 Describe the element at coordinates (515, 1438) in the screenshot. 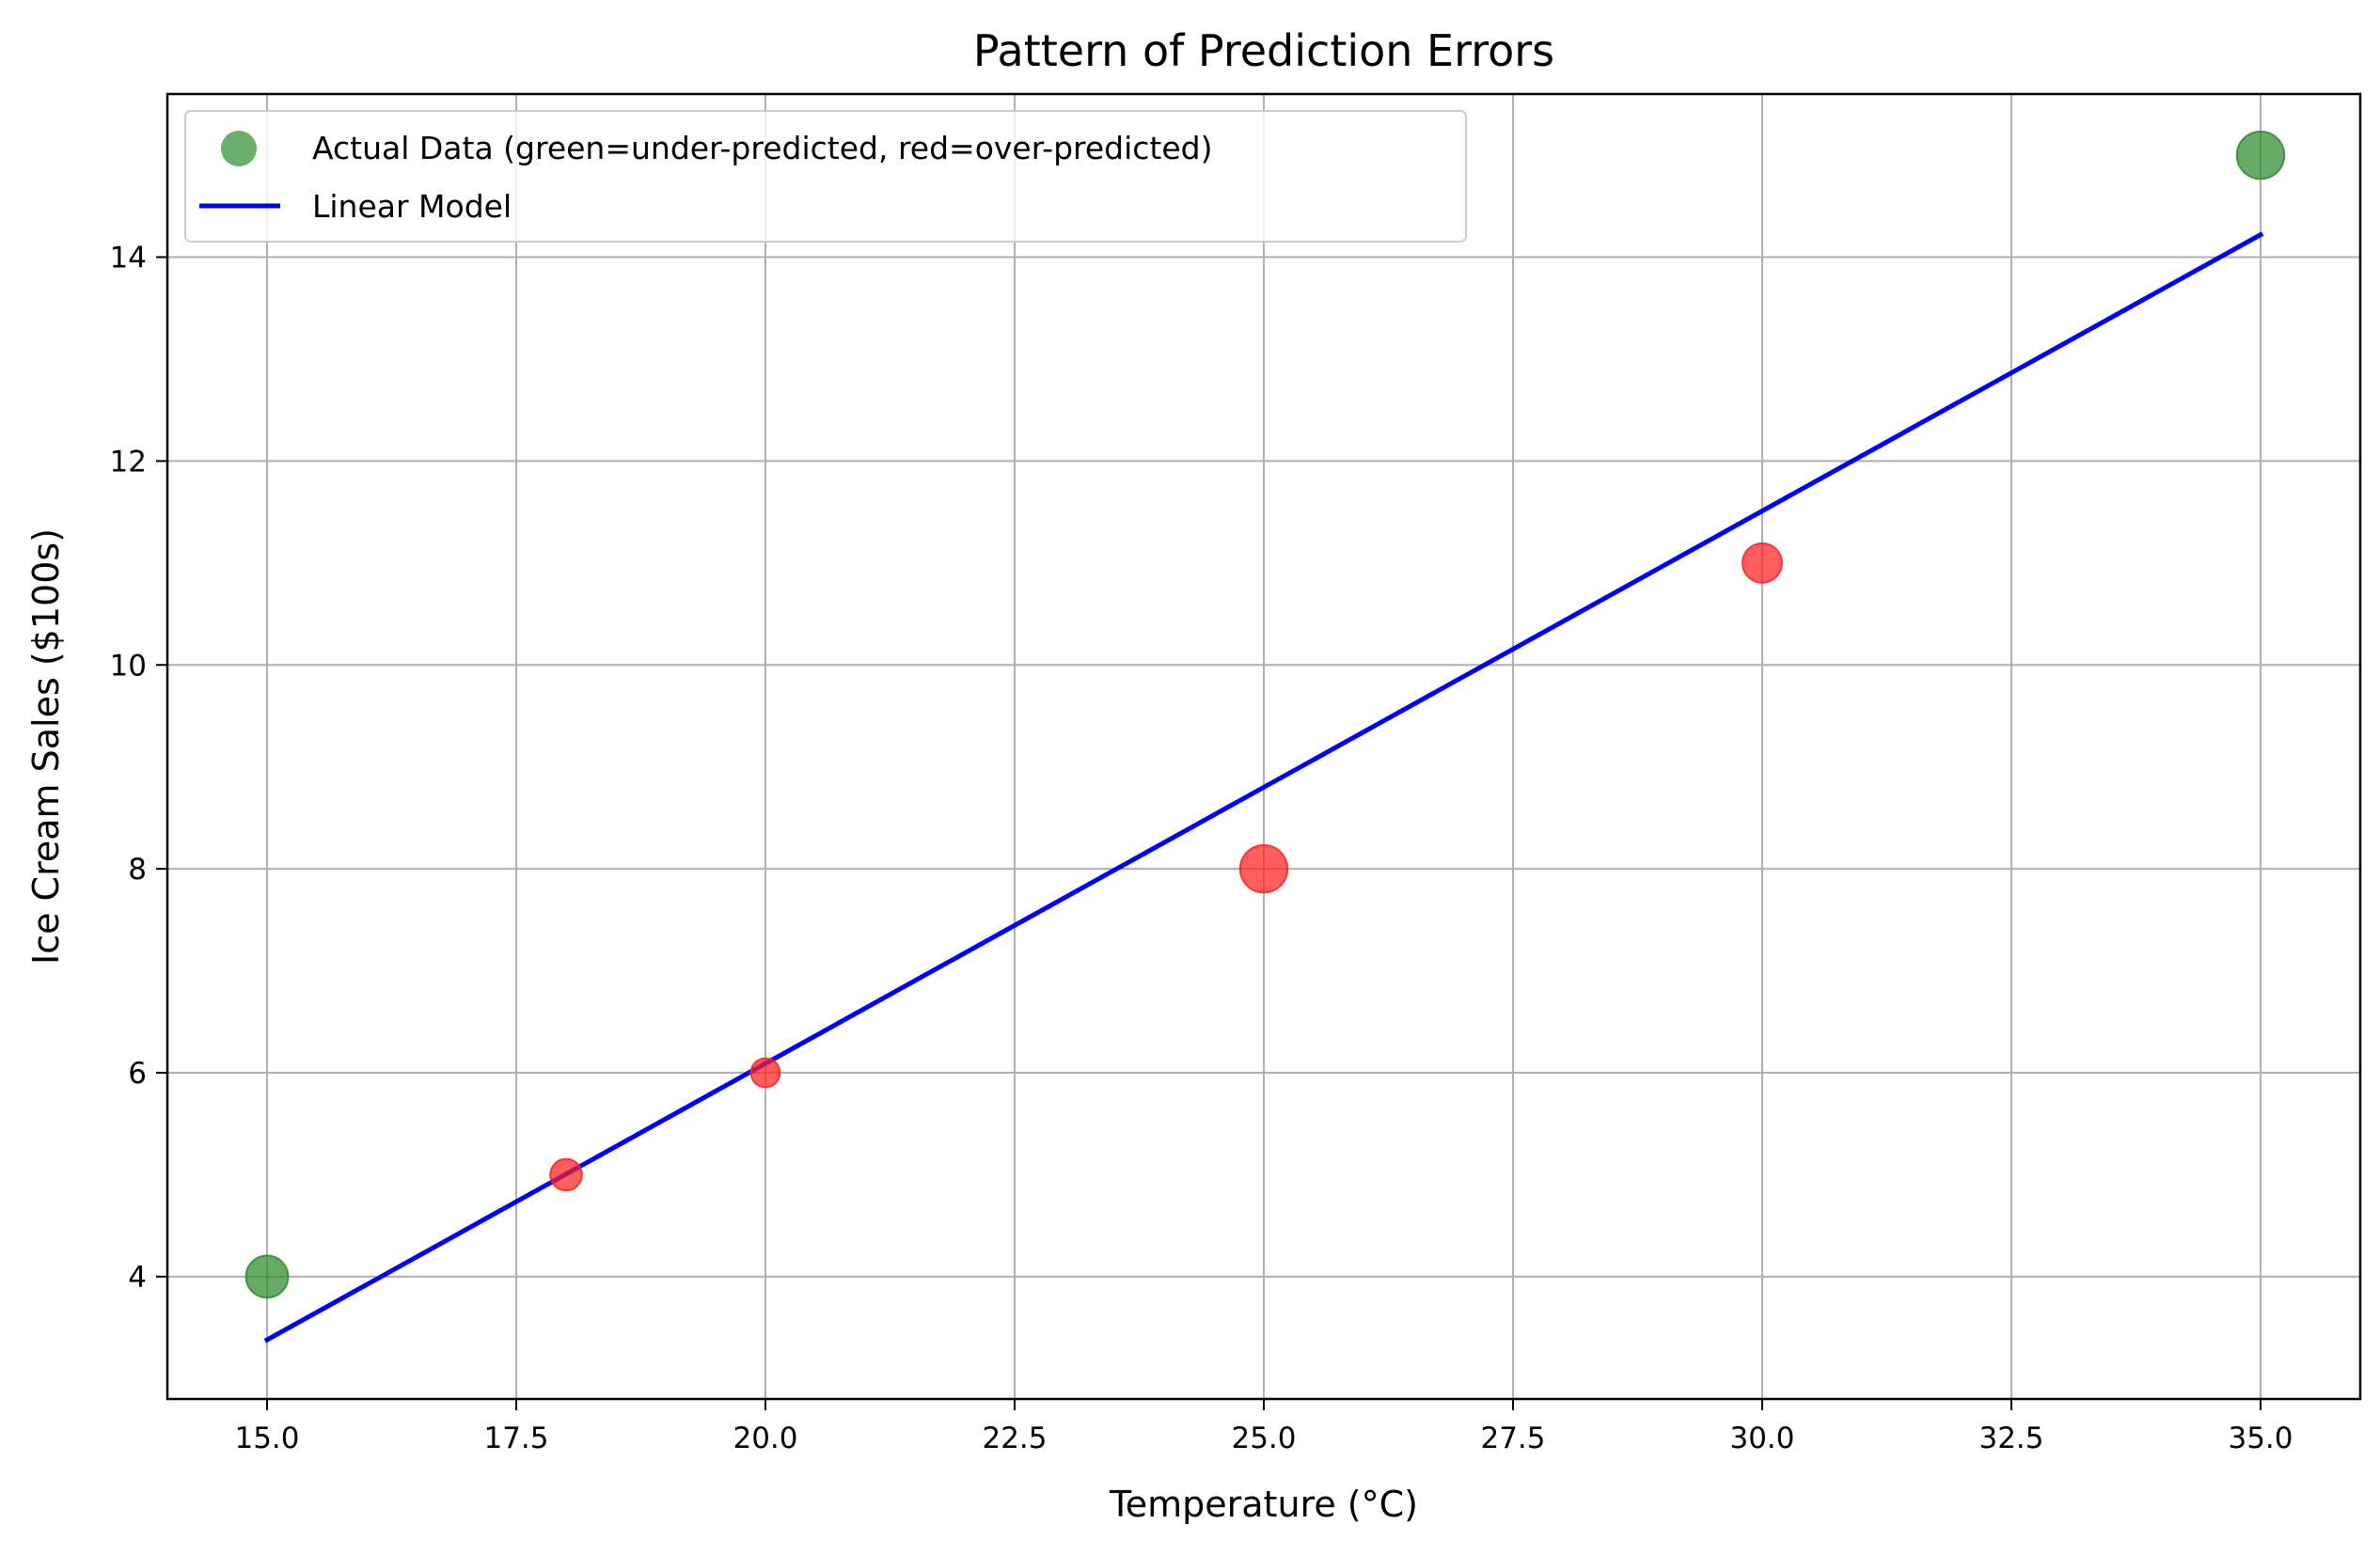

I see `x-tick-label: 17.5` at that location.